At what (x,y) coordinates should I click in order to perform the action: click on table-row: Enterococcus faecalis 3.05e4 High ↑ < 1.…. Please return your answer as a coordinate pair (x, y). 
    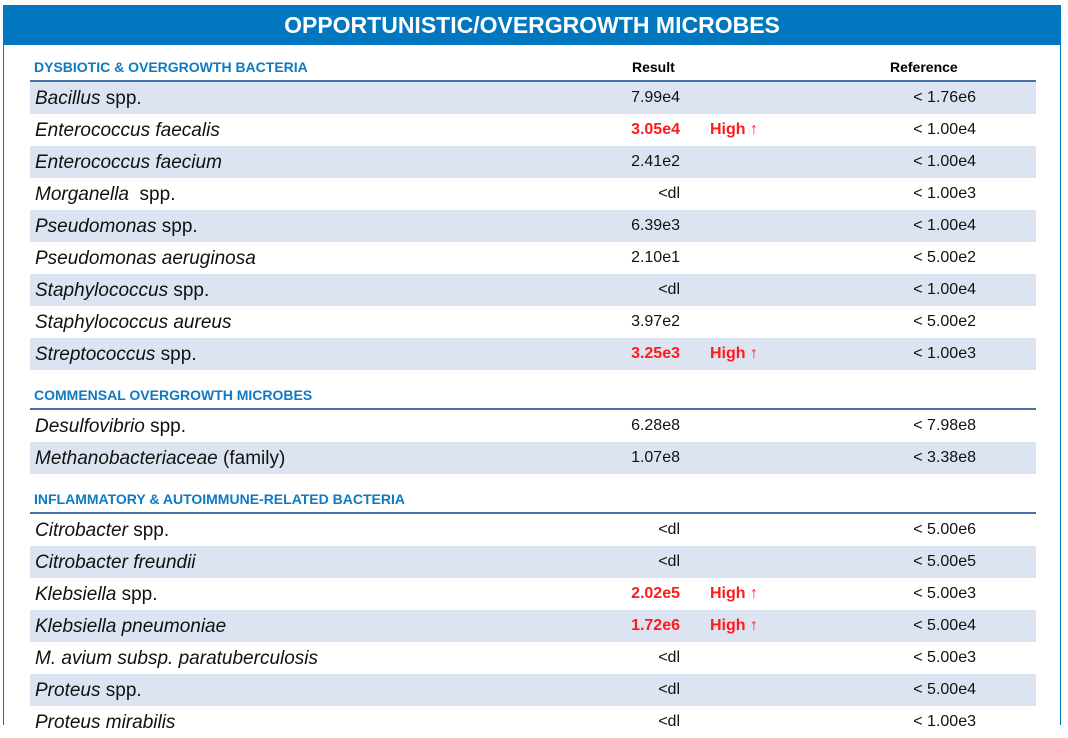
    Looking at the image, I should click on (533, 130).